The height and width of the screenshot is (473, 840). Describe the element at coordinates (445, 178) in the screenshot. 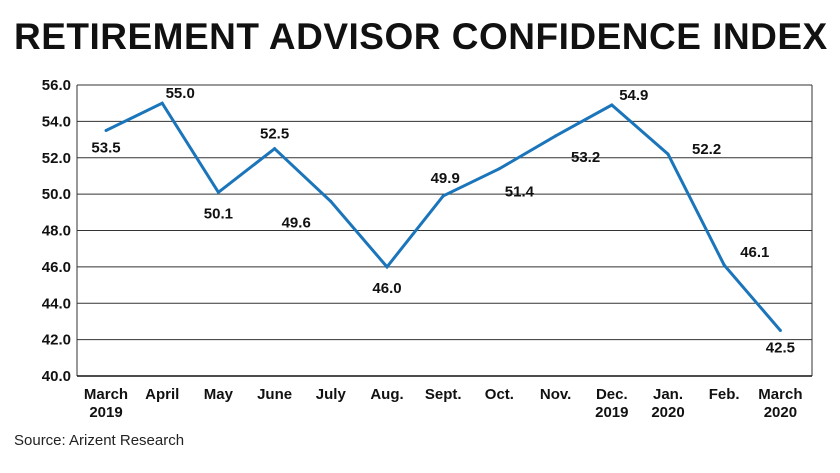

I see `data-label: 49.9` at that location.